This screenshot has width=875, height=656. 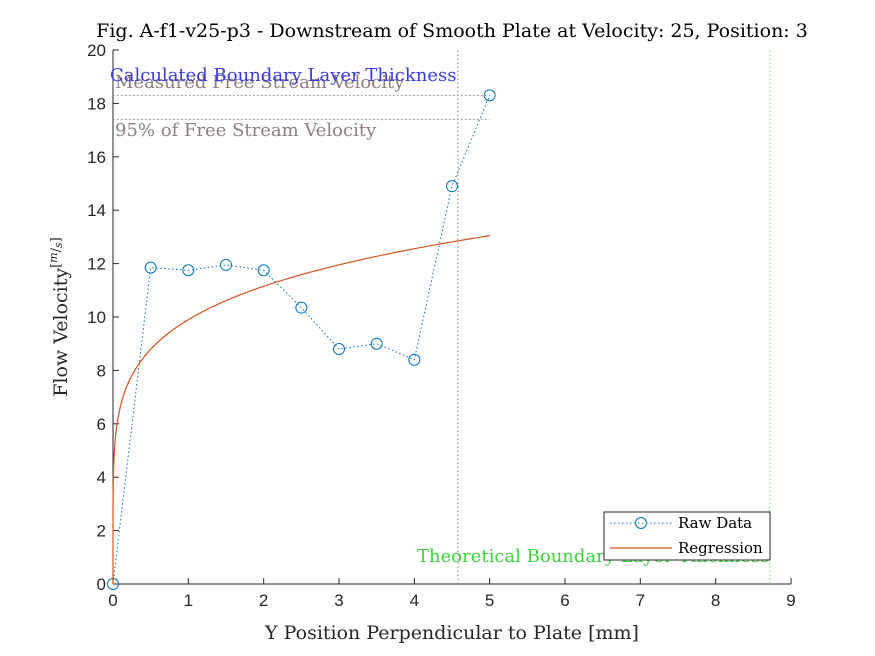 I want to click on y-axis-unit-numerator: m, so click(x=53, y=257).